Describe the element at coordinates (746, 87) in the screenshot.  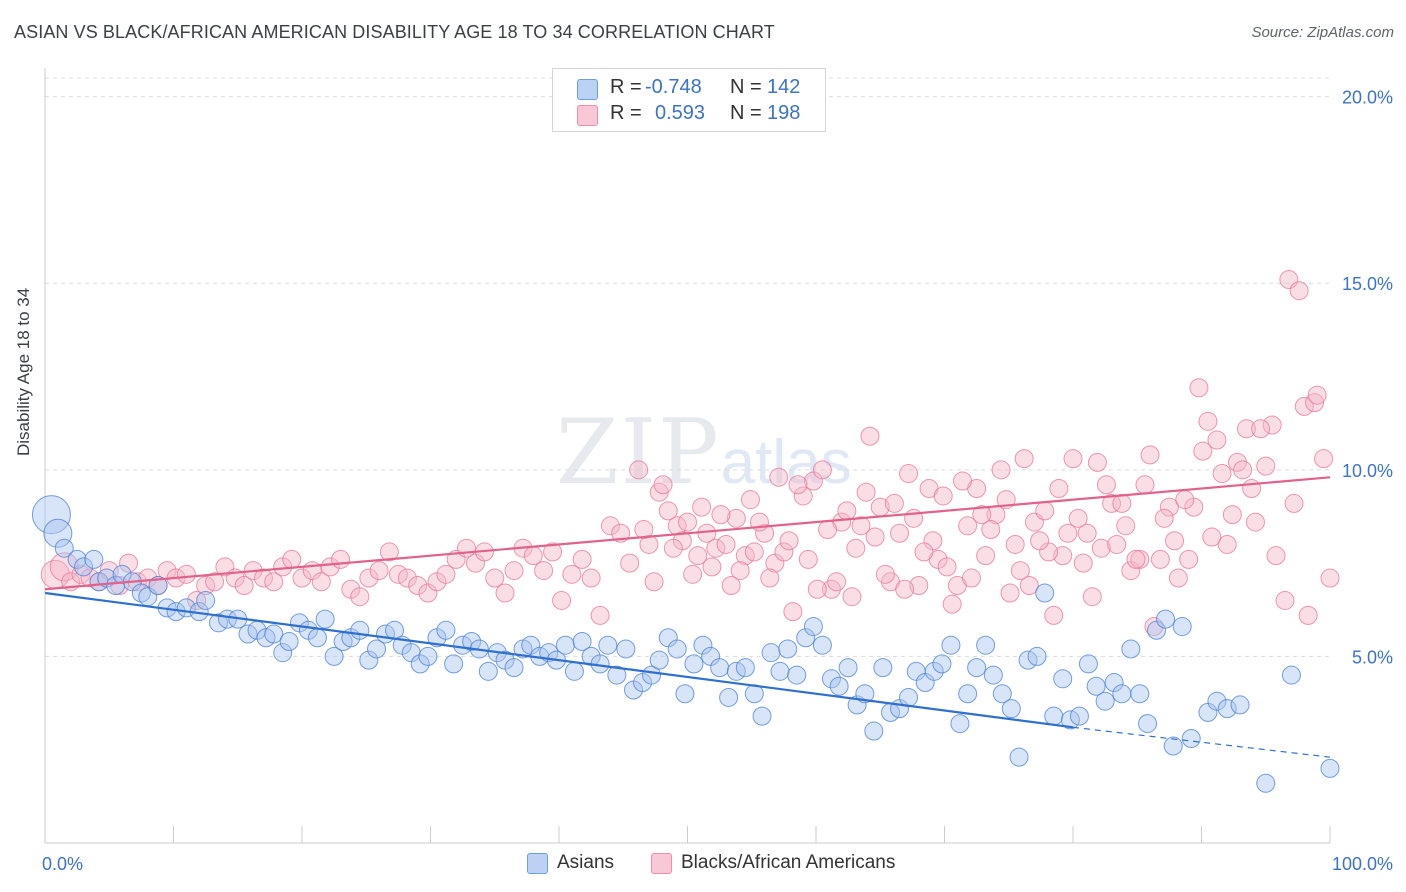
I see `legend-n-label: N =` at that location.